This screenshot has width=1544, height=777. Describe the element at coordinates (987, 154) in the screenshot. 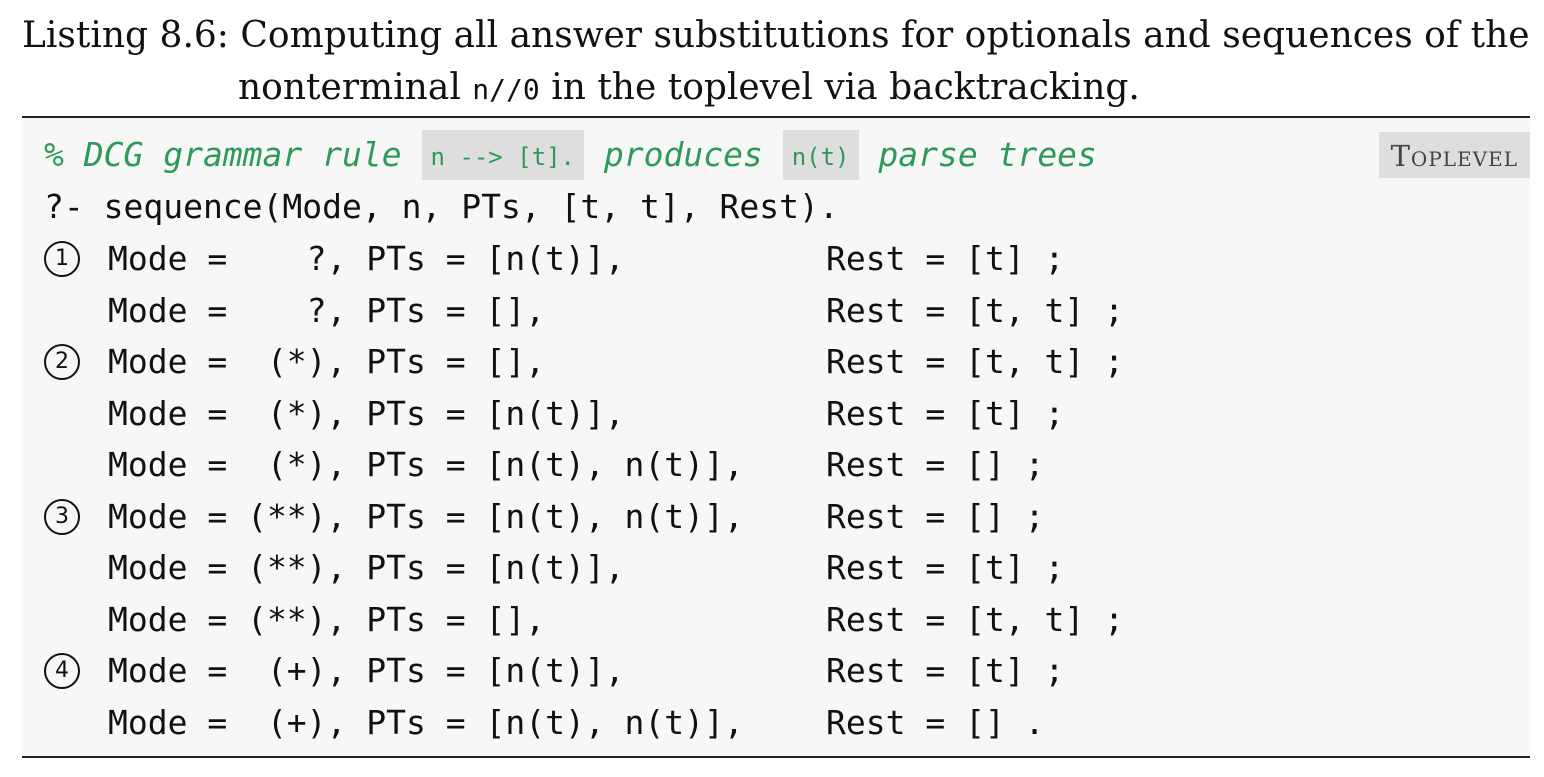

I see `comment-suffix: parse trees` at that location.